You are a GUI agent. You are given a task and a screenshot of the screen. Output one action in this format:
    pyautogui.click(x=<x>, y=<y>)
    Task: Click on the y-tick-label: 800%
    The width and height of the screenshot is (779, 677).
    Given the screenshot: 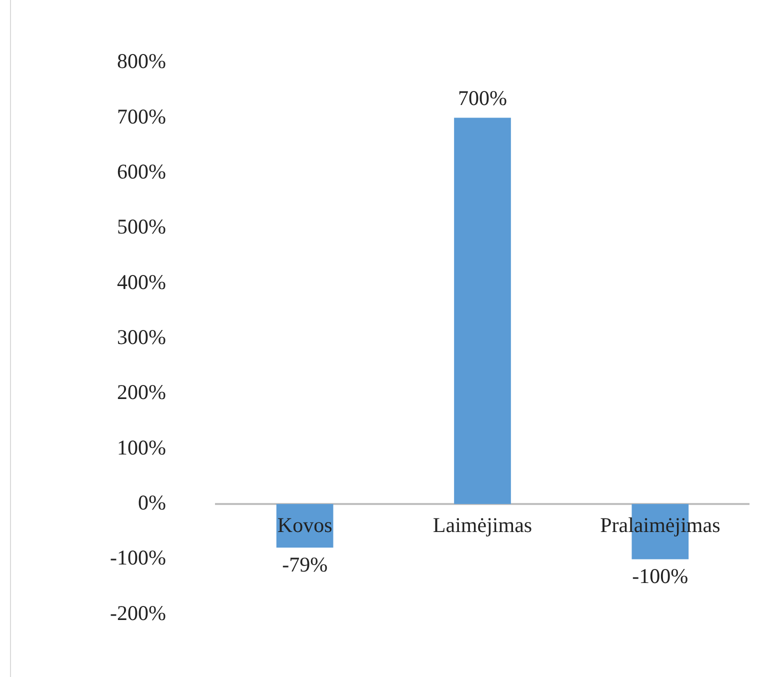 What is the action you would take?
    pyautogui.click(x=141, y=61)
    